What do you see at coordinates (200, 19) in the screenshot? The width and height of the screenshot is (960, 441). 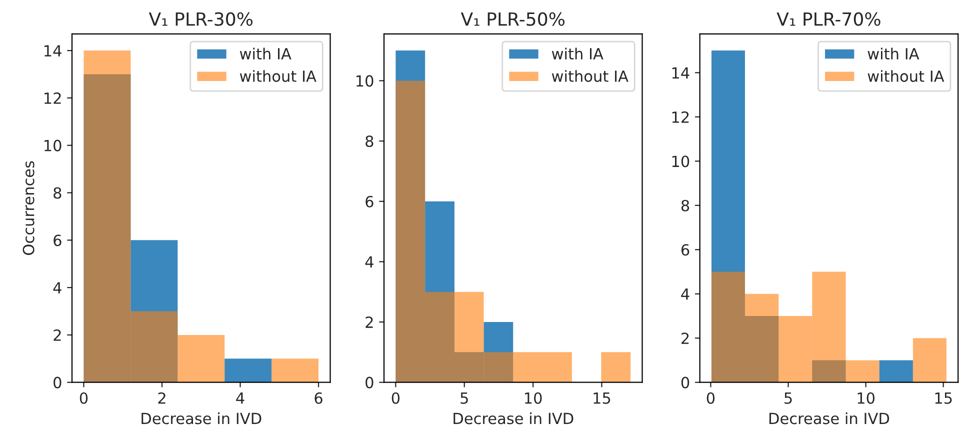 I see `chart-title: V₁ PLR-30%` at bounding box center [200, 19].